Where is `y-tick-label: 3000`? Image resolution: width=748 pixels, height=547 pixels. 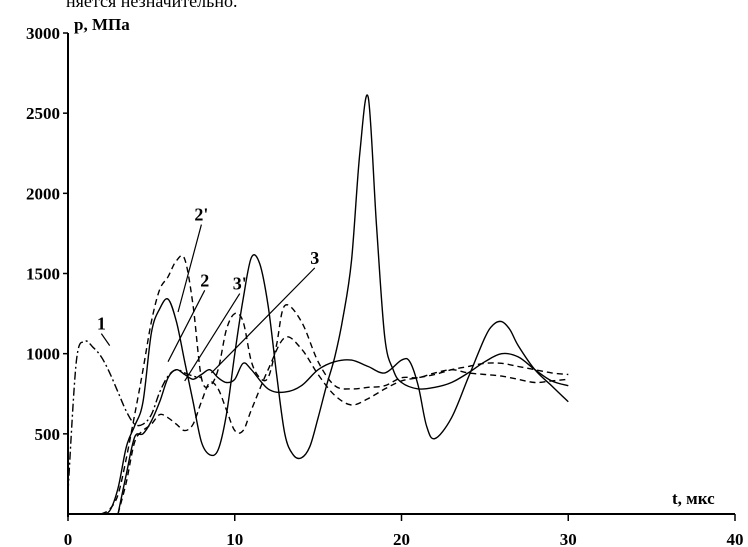 y-tick-label: 3000 is located at coordinates (43, 33).